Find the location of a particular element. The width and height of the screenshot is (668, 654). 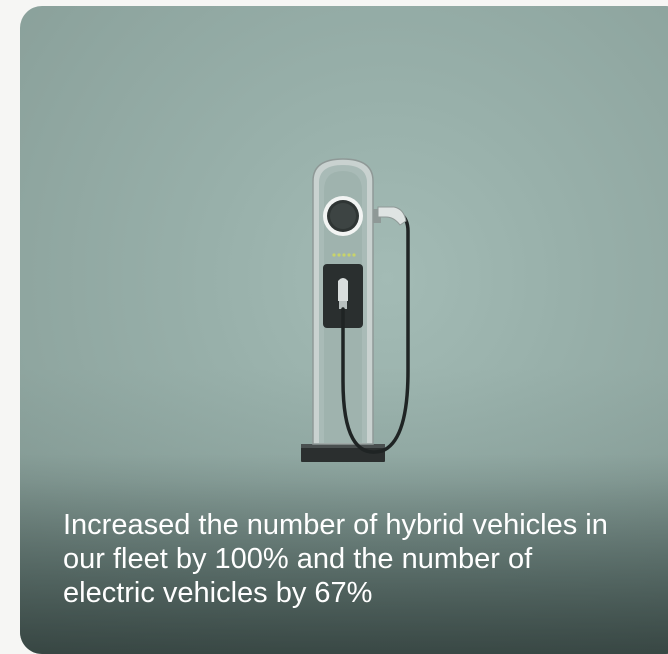

charger-cable is located at coordinates (375, 332).